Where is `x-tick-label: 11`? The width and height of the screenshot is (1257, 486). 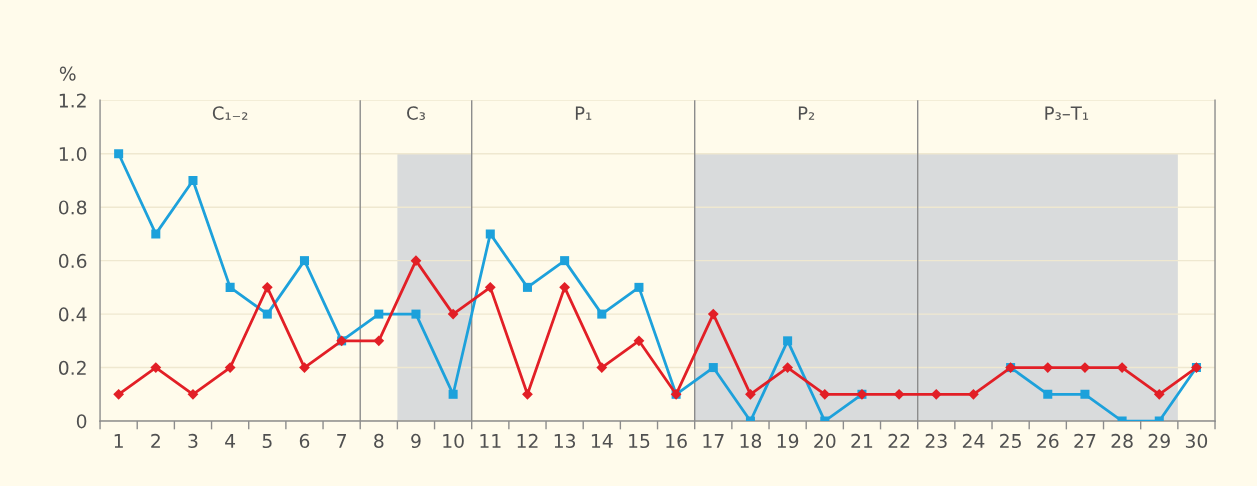 x-tick-label: 11 is located at coordinates (490, 441).